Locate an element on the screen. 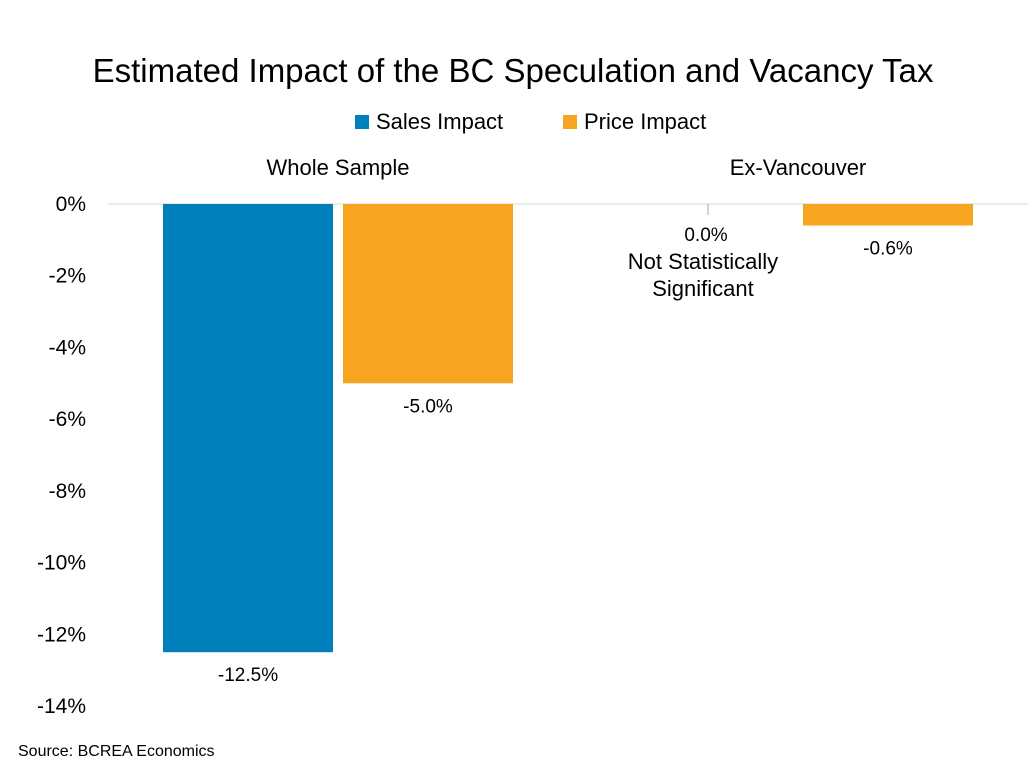 The image size is (1028, 768). data-label: -12.5% is located at coordinates (248, 675).